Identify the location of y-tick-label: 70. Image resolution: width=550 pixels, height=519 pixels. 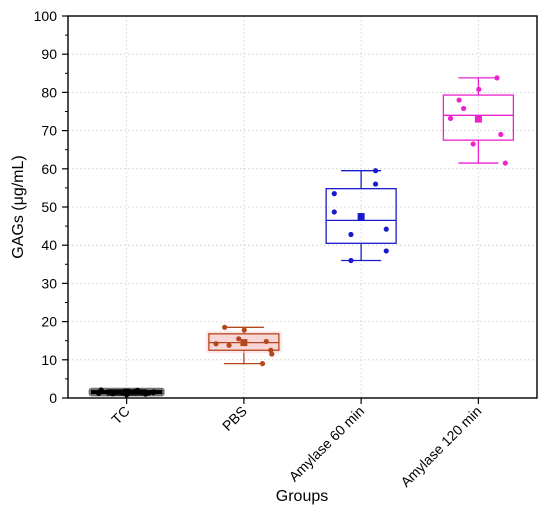
(49, 131).